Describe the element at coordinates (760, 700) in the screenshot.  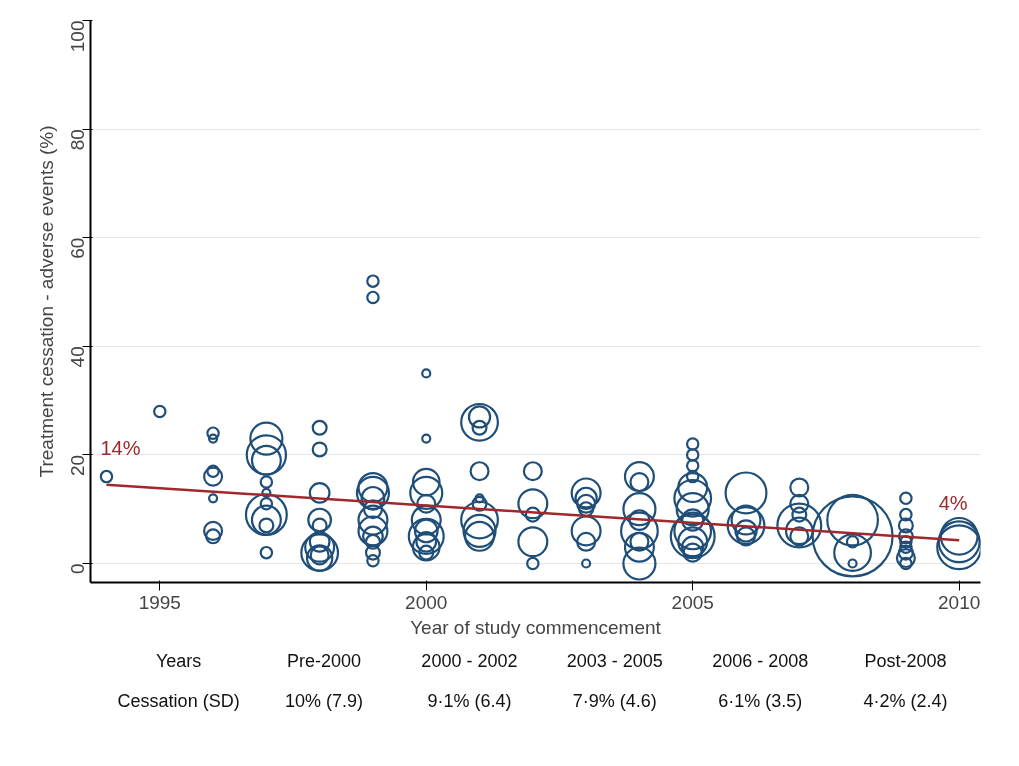
I see `text: 6·1% (3.5)` at that location.